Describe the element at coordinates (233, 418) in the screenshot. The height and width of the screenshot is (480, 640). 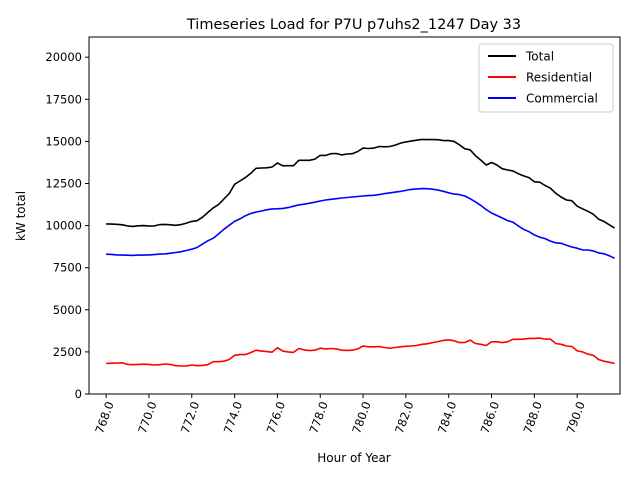
I see `x-tick-label: 774.0` at that location.